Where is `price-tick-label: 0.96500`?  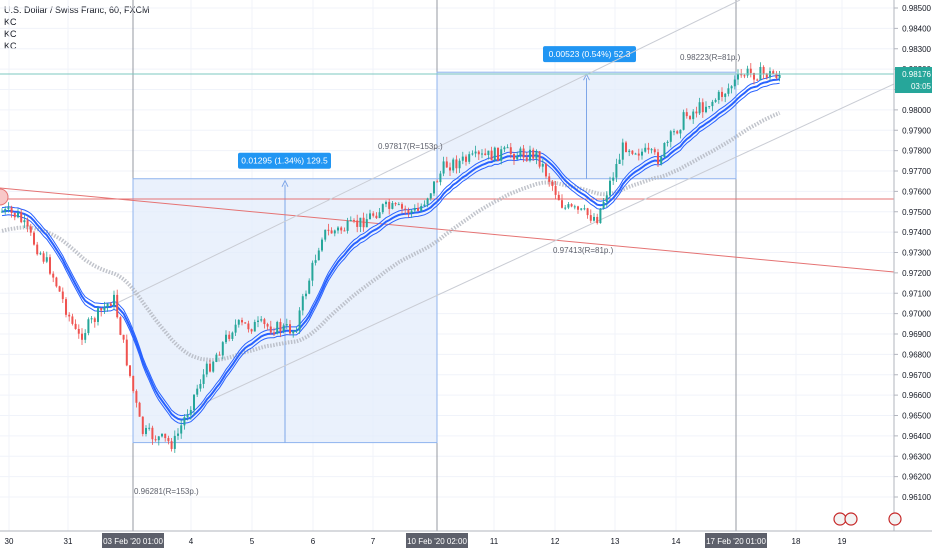 price-tick-label: 0.96500 is located at coordinates (916, 416).